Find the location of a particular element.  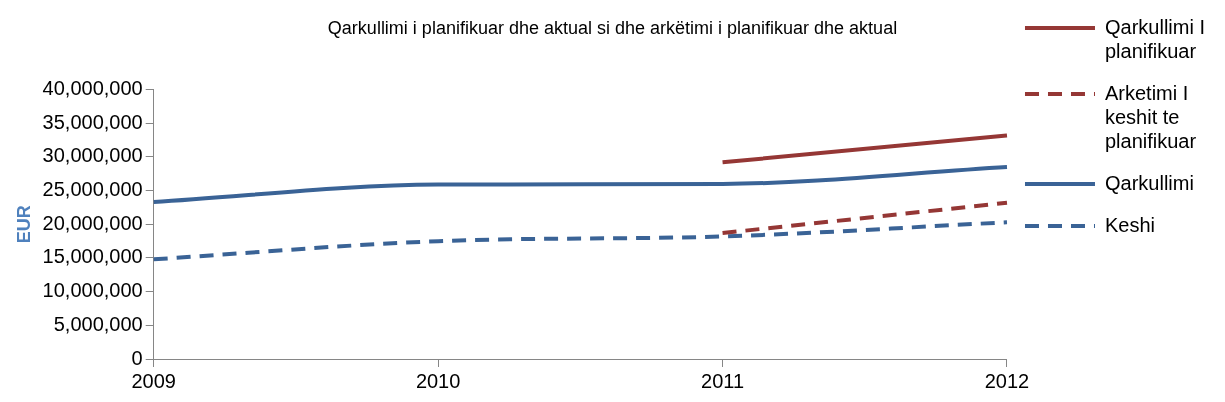

y-tick-label: 25,000,000 is located at coordinates (92, 189).